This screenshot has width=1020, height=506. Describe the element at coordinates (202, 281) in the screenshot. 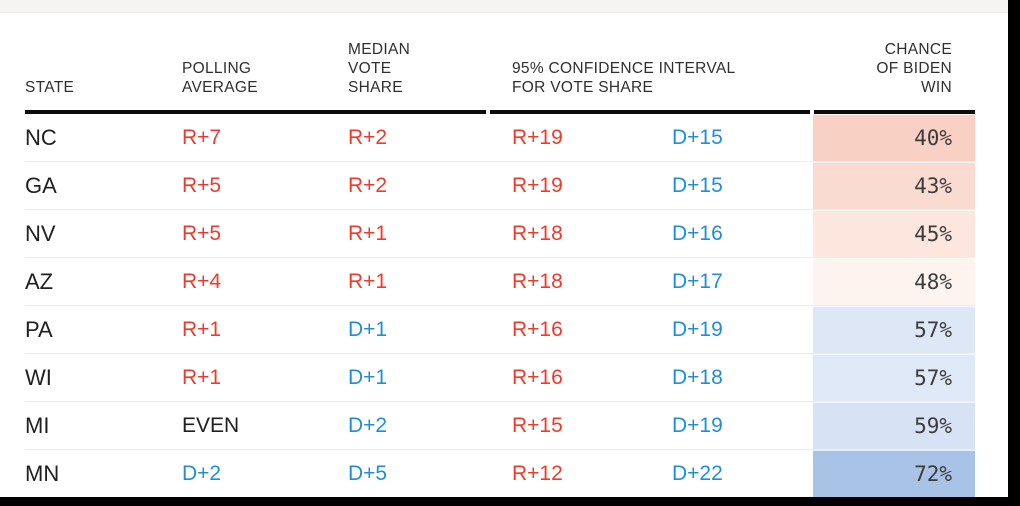

I see `polling-average-cell: R+4` at that location.